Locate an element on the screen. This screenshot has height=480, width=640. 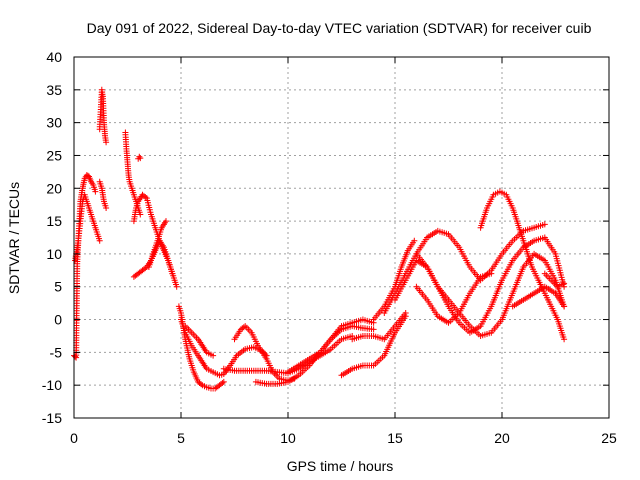
y-tick-label: 40 is located at coordinates (54, 57).